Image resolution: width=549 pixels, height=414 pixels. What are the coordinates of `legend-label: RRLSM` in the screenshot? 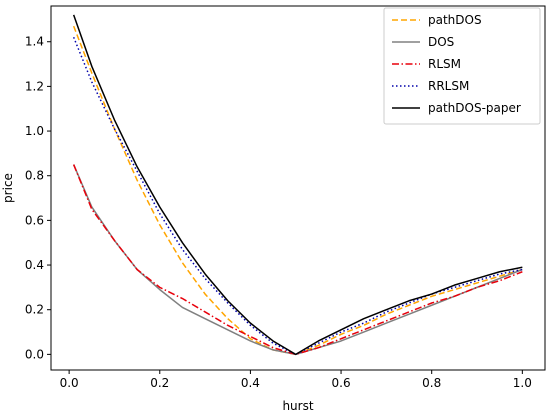 It's located at (448, 86).